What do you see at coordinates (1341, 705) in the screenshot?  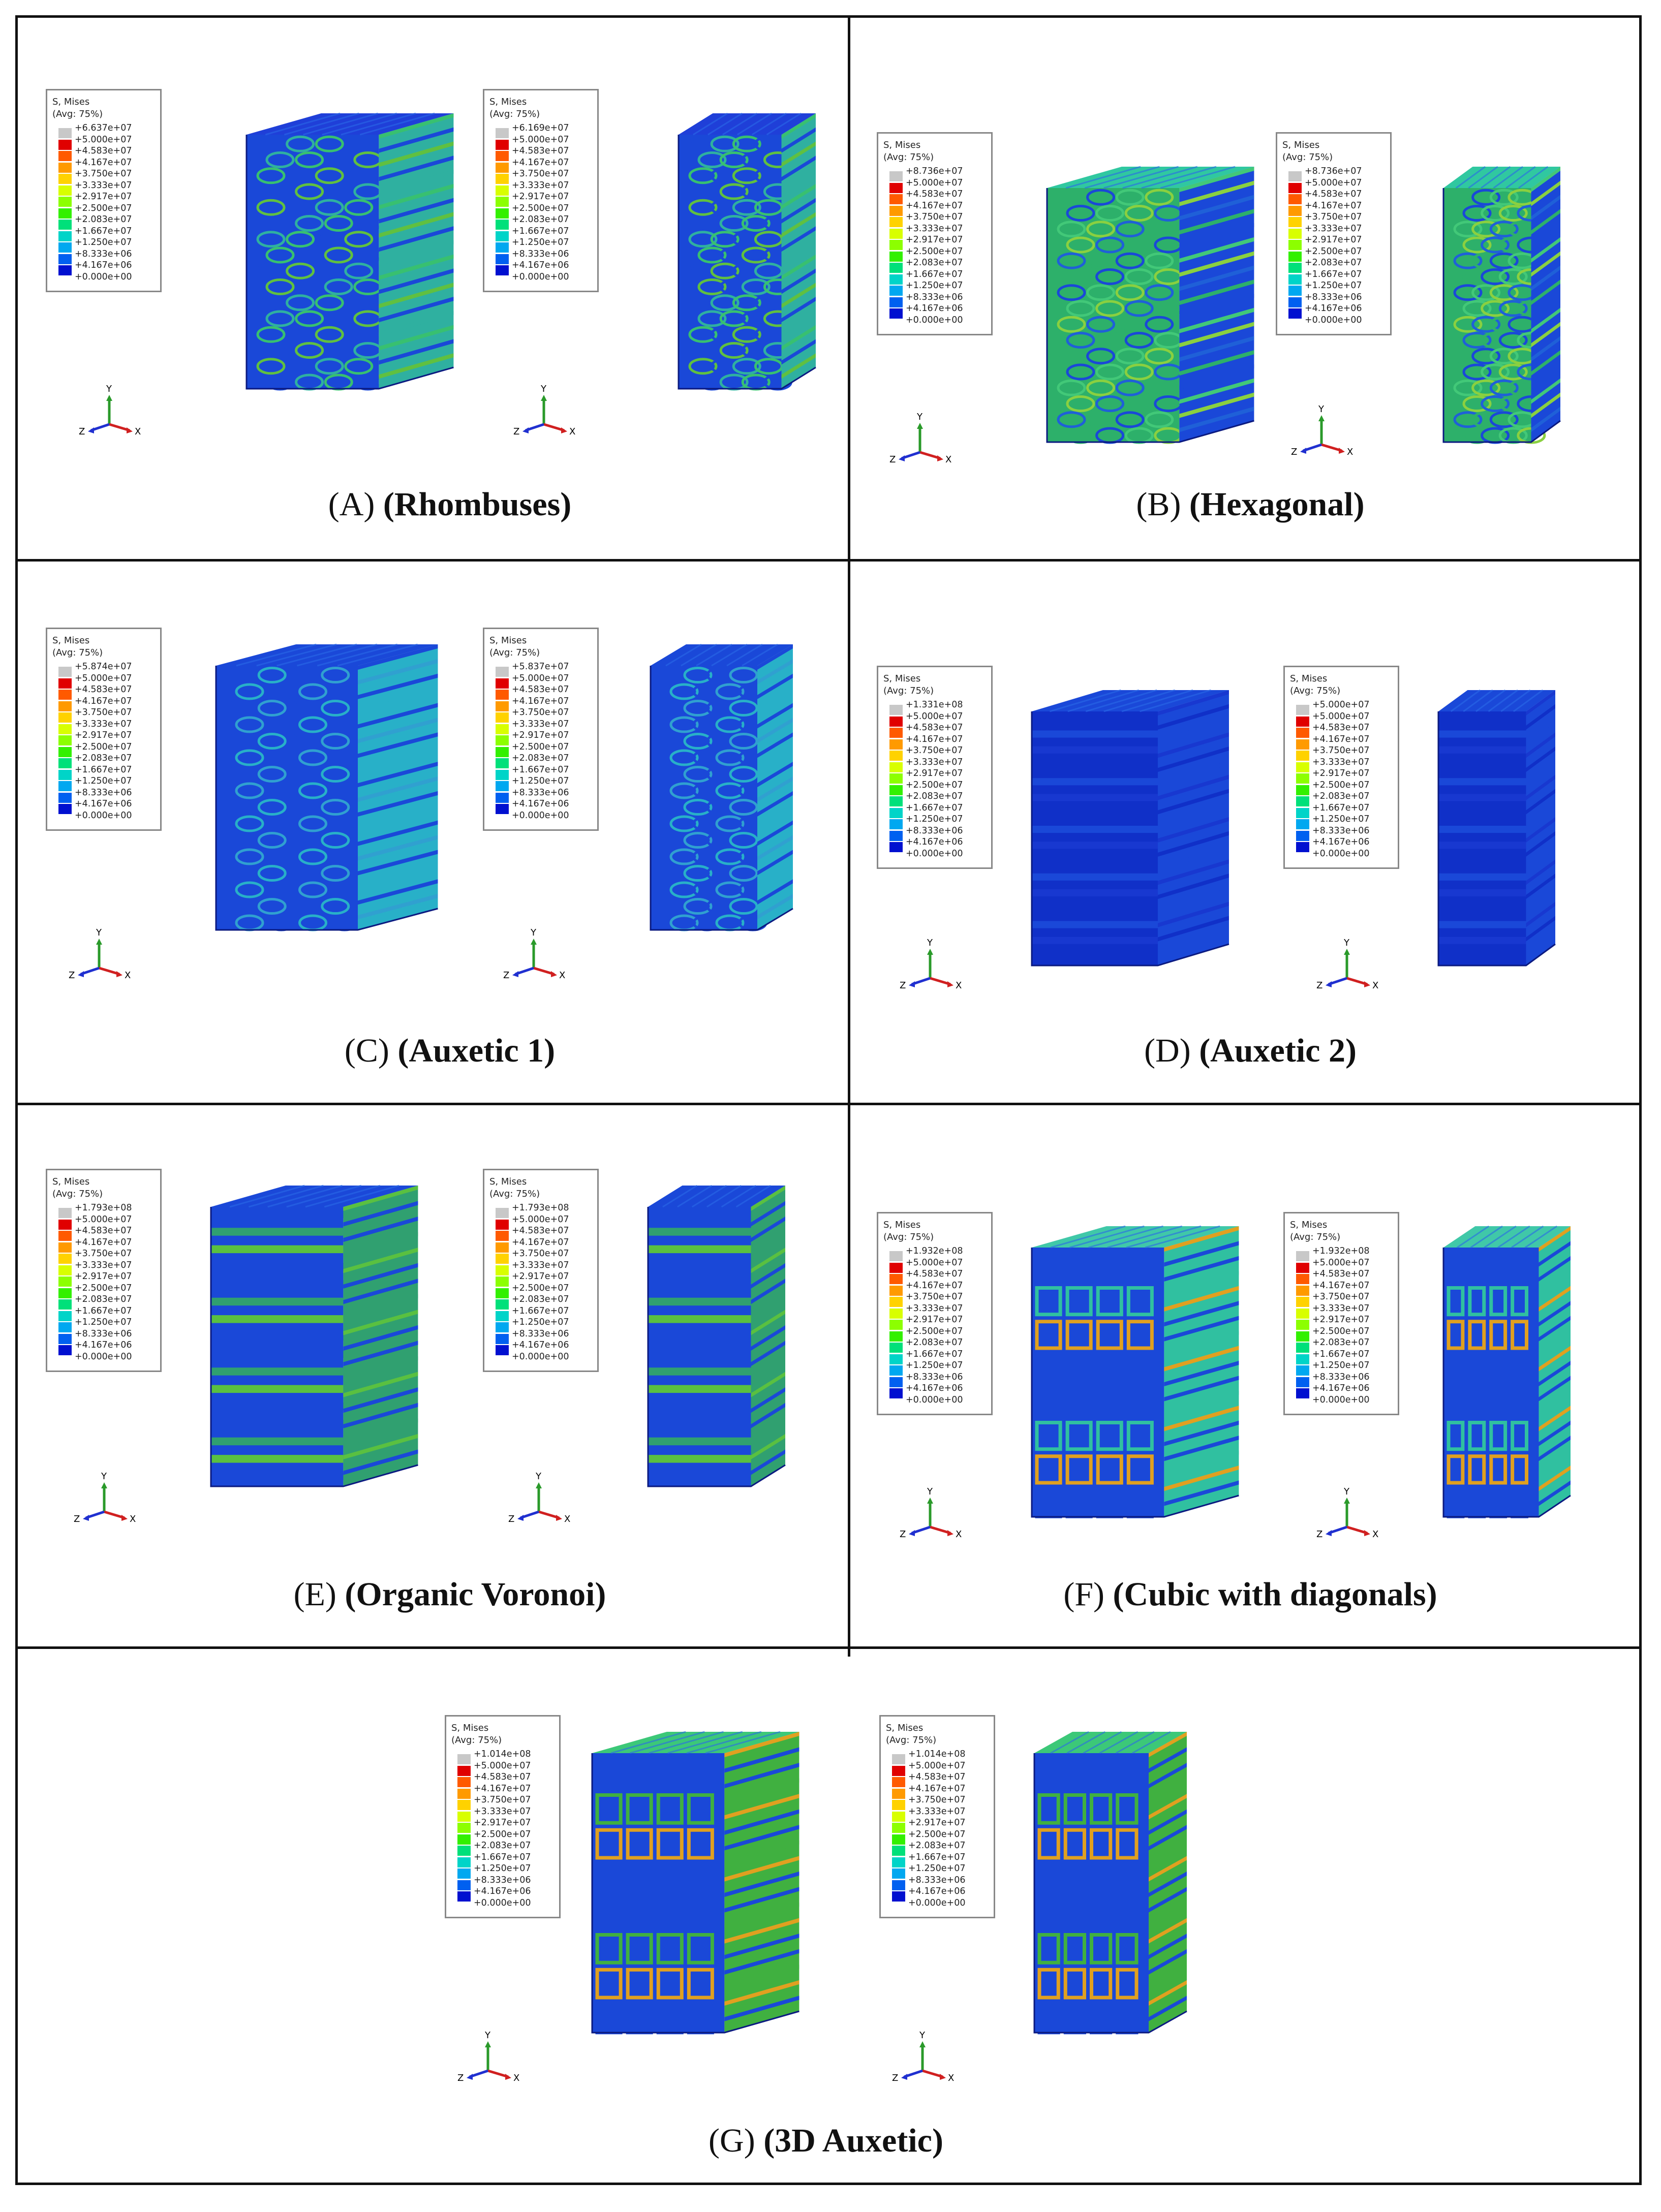 I see `legend-max-value: +5.000e+07` at bounding box center [1341, 705].